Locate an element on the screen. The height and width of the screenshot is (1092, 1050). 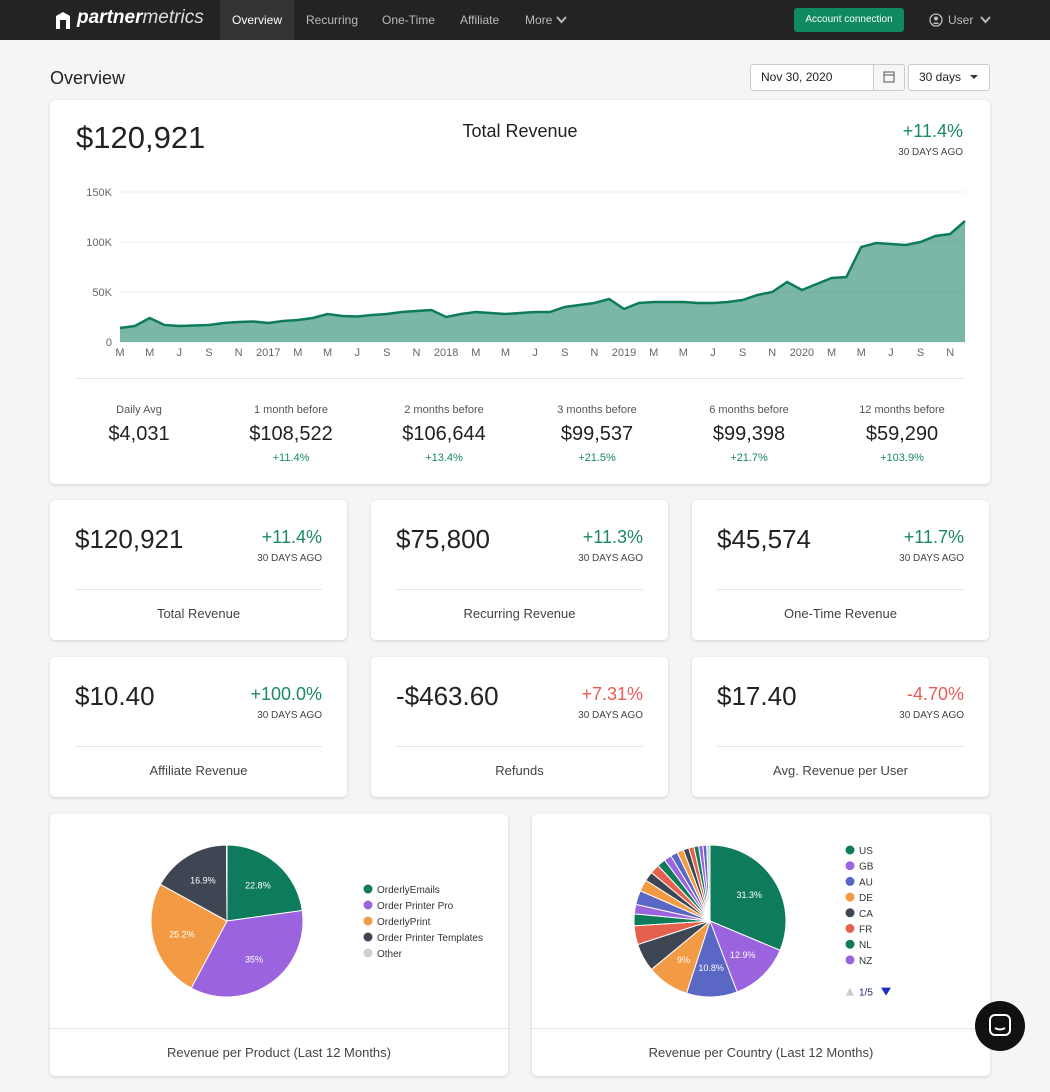
user-menu: User is located at coordinates (961, 20).